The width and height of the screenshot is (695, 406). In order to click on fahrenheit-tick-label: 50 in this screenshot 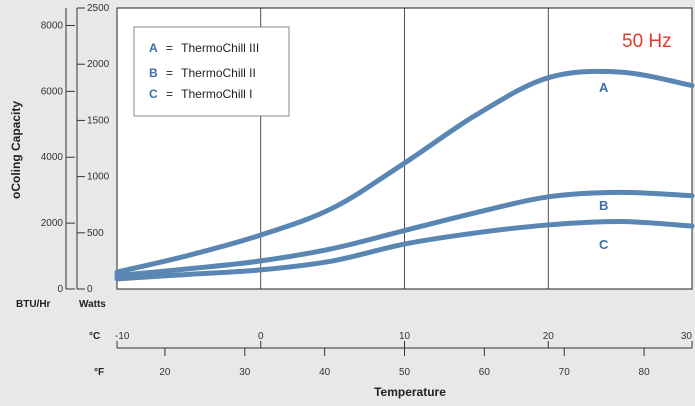, I will do `click(405, 372)`.